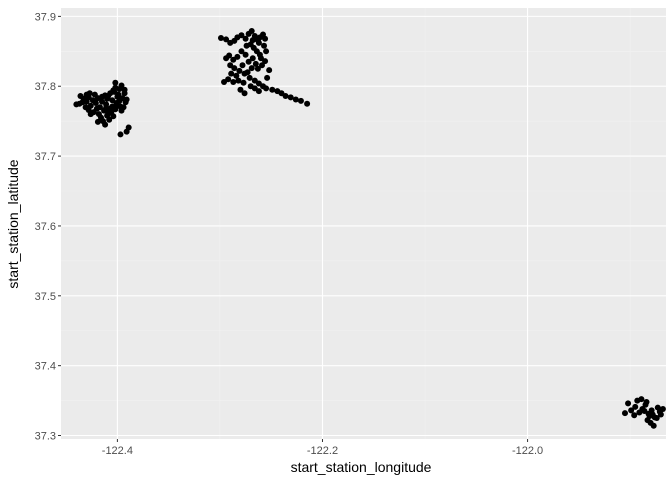 This screenshot has height=480, width=672. I want to click on y-tick-label: 37.6, so click(45, 227).